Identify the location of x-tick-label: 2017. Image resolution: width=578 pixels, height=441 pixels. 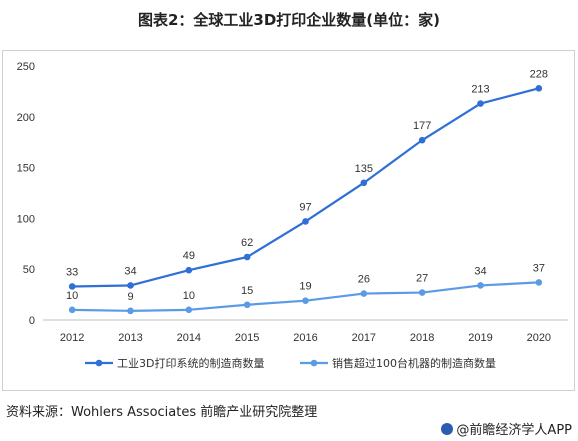
(364, 338).